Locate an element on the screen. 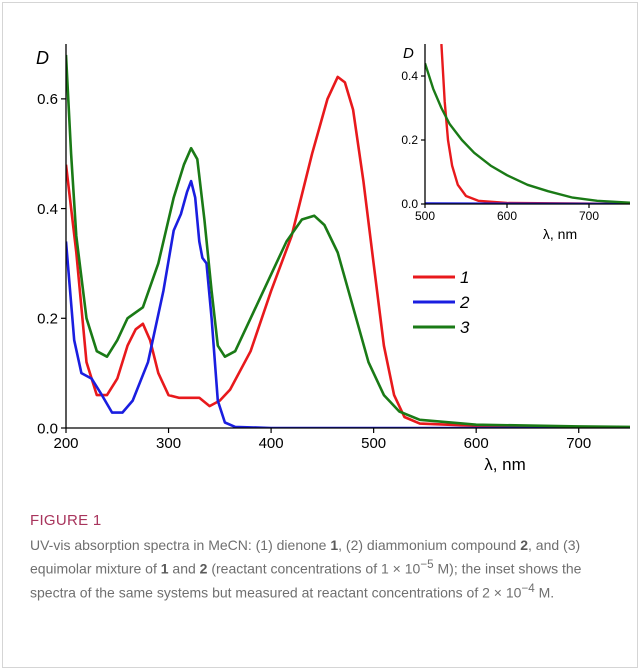 This screenshot has height=671, width=641. caption-run: , and (3) equimolar mixture of is located at coordinates (305, 557).